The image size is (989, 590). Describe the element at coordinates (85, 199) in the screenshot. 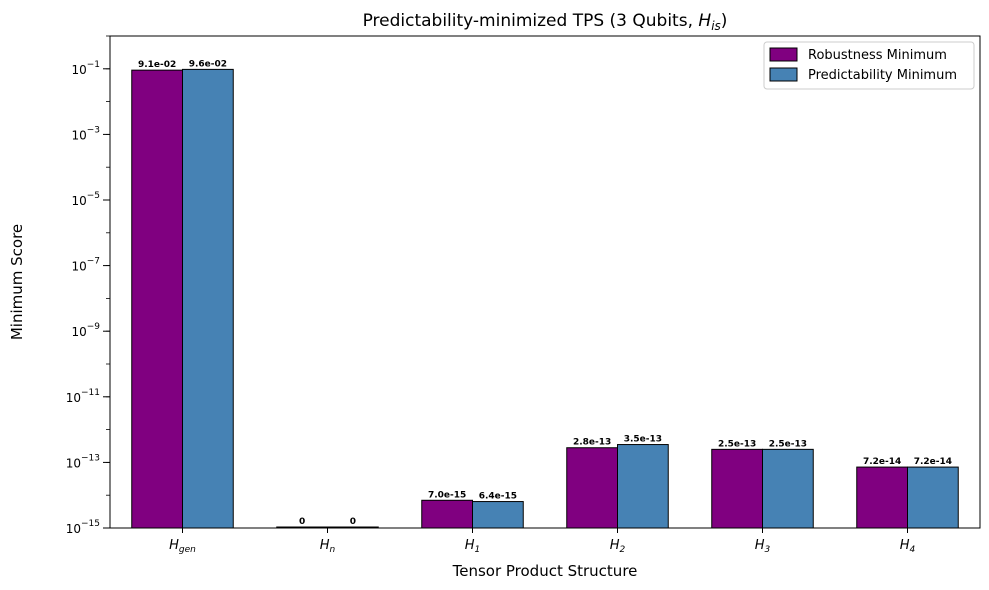

I see `y-tick-label: 10⁻⁵` at that location.